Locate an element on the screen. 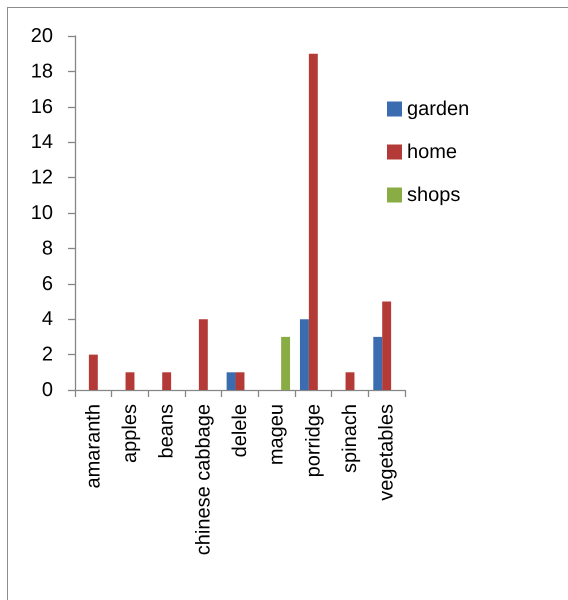 This screenshot has width=568, height=600. y-tick-label: 12 is located at coordinates (41, 177).